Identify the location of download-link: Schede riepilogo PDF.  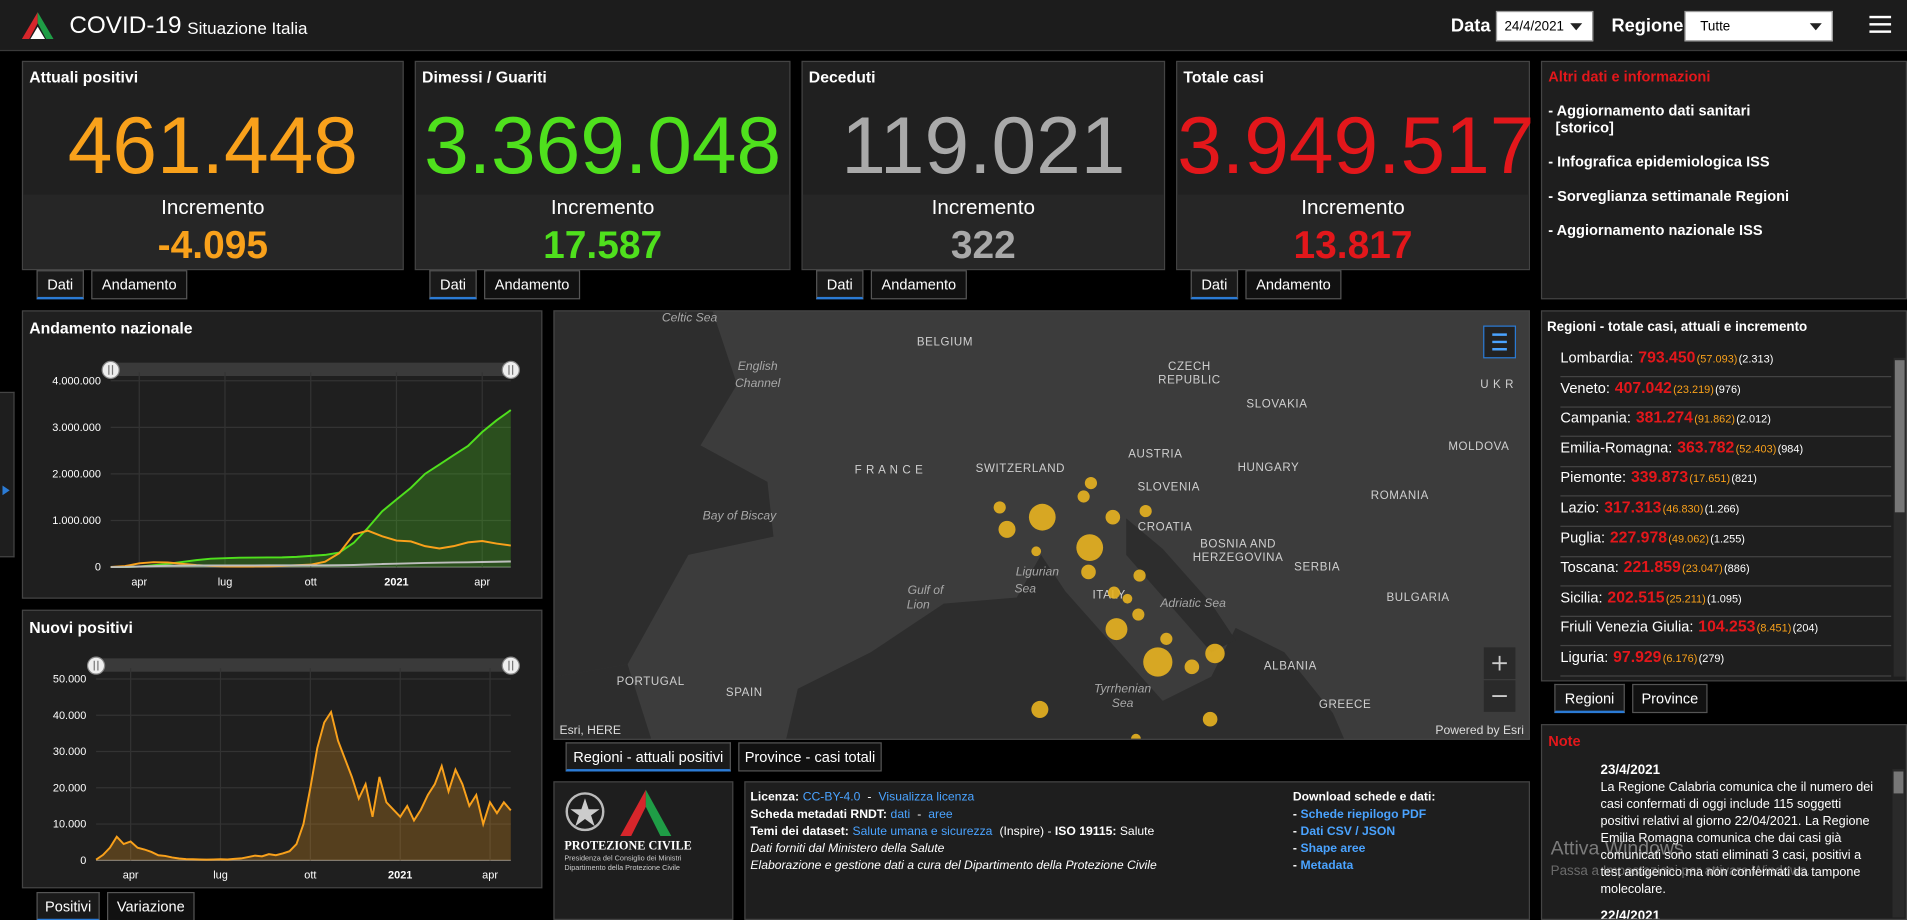
(1363, 815).